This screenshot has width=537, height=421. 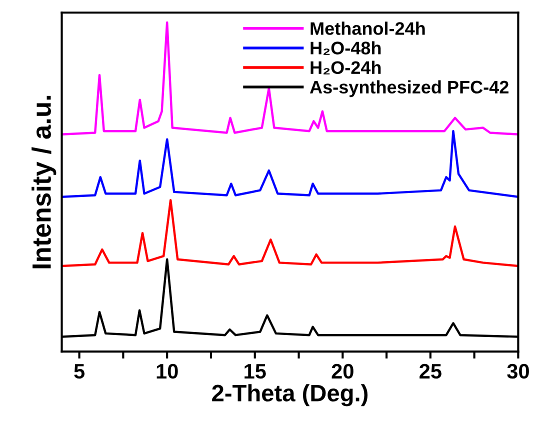 I want to click on y-axis-title: Intensity / a.u., so click(x=44, y=182).